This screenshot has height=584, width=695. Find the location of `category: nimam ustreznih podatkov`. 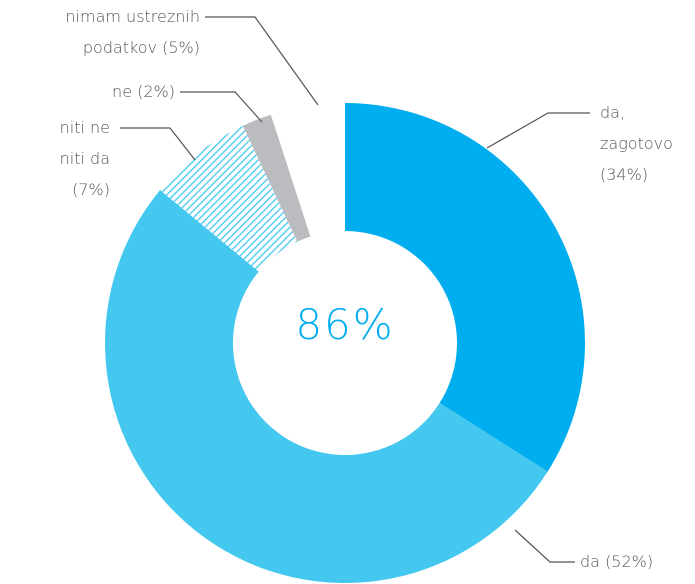

category: nimam ustreznih podatkov is located at coordinates (132, 32).